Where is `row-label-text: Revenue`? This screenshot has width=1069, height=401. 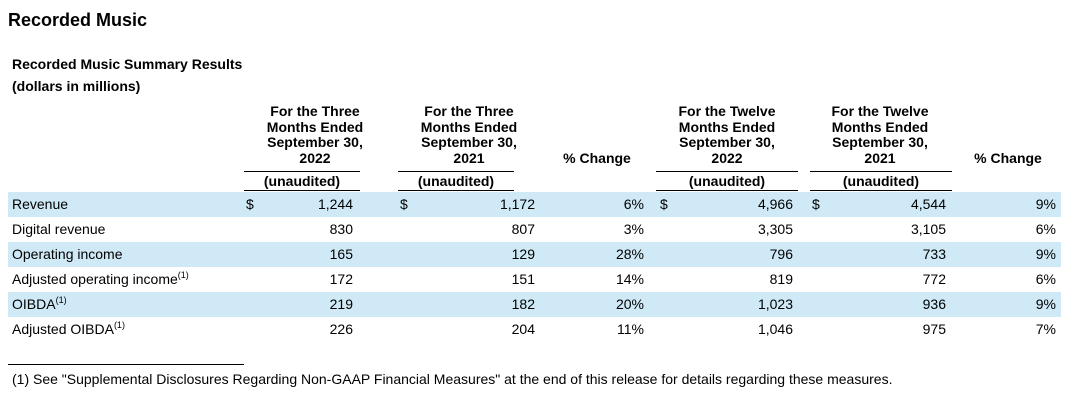
row-label-text: Revenue is located at coordinates (40, 204).